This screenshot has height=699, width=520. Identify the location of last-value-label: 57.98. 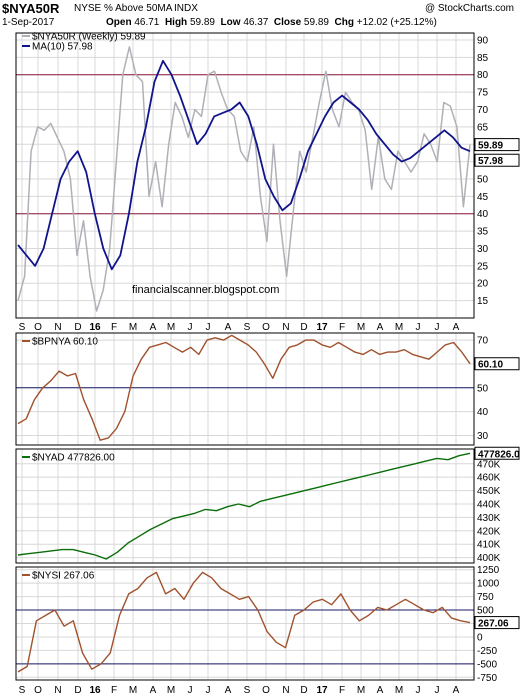
(490, 161).